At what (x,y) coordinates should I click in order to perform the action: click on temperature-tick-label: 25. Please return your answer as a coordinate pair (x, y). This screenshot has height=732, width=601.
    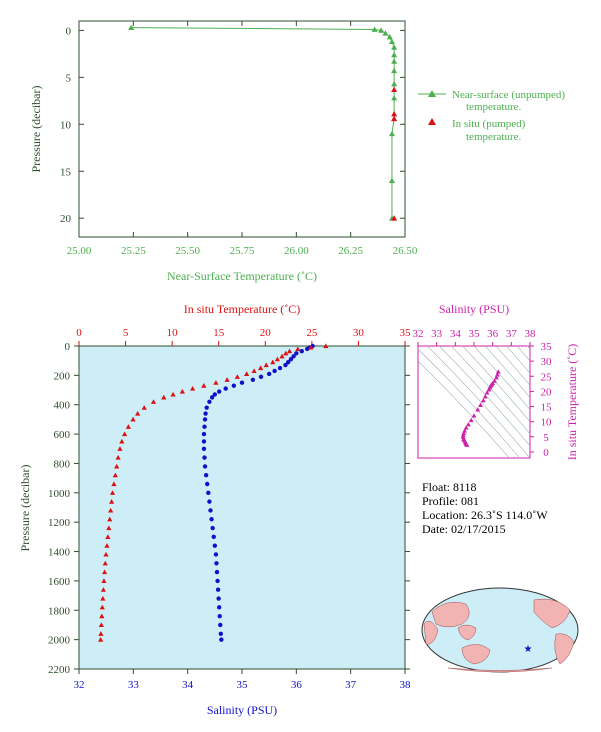
    Looking at the image, I should click on (312, 333).